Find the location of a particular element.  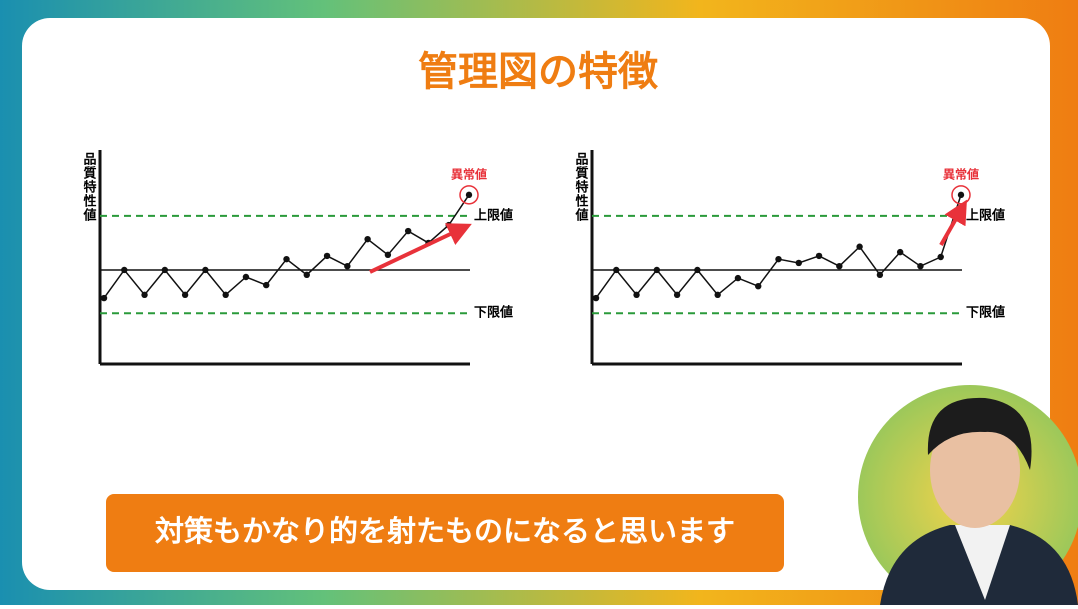

presenter is located at coordinates (968, 497).